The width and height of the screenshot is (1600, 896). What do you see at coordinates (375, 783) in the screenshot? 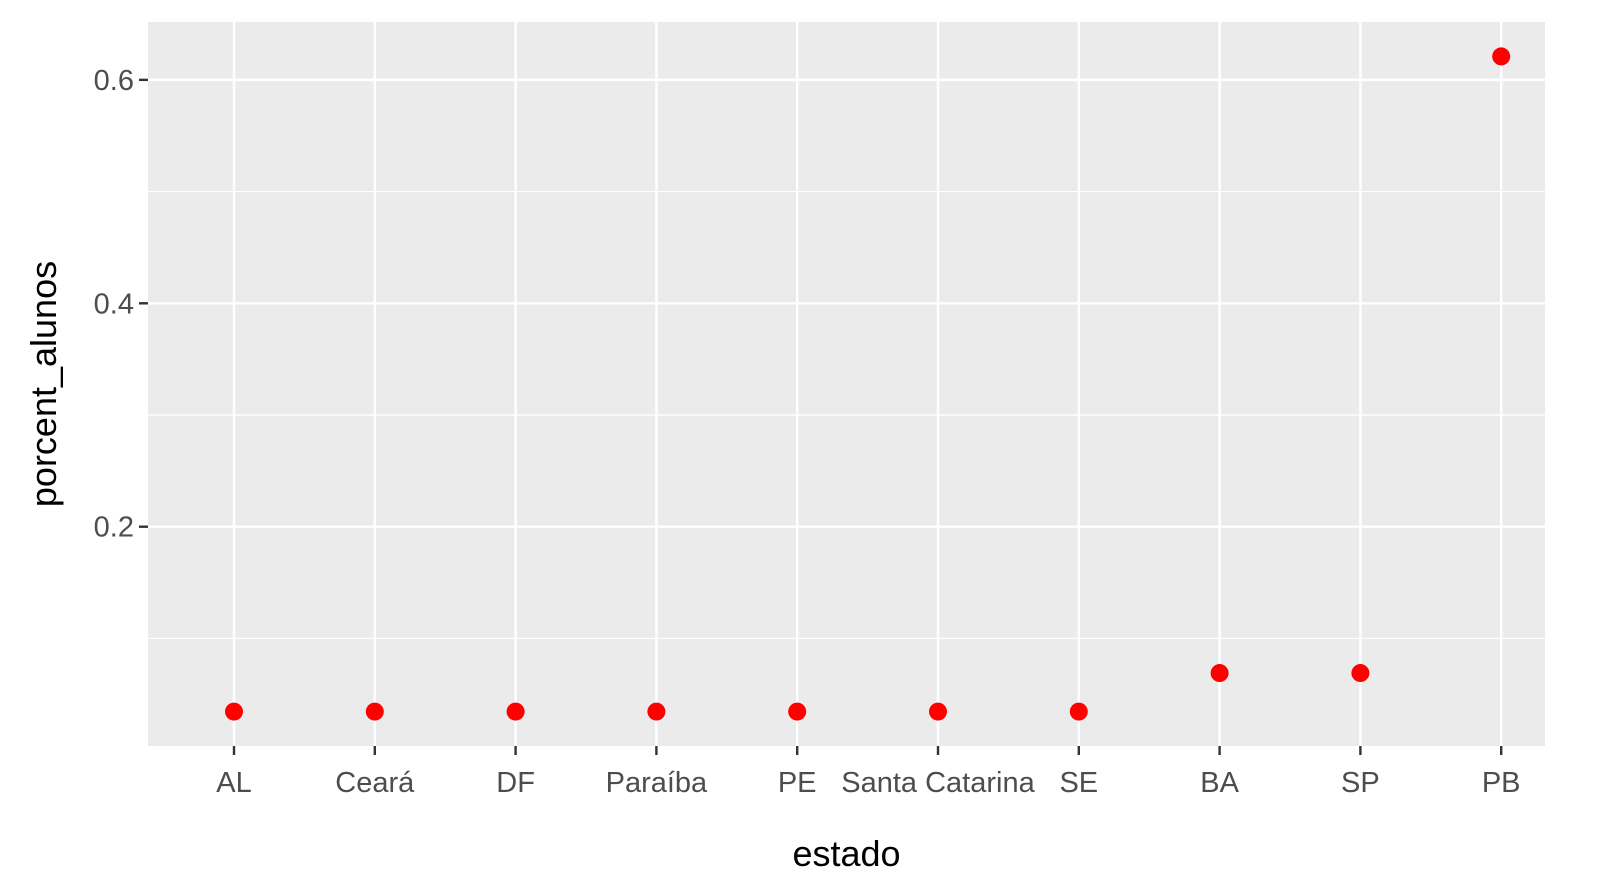
I see `x-tick-label: Ceará` at bounding box center [375, 783].